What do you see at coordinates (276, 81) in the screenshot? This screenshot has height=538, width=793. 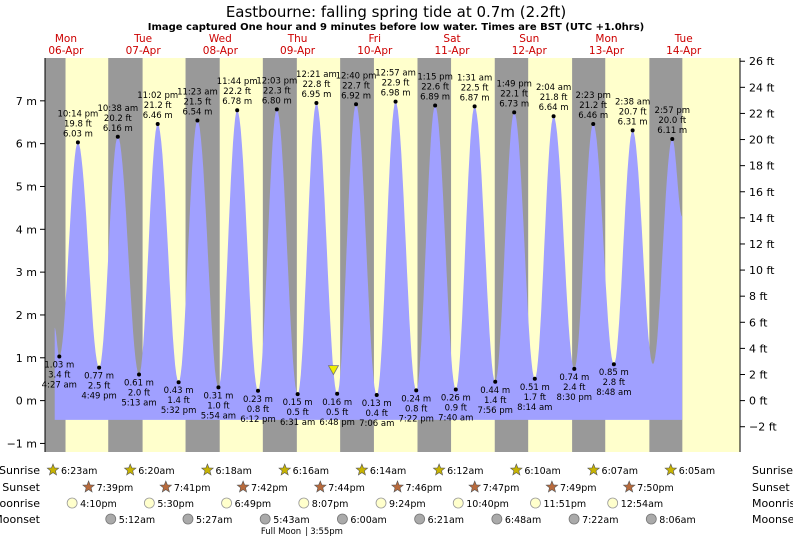 I see `high-tide-label: 12:03 pm` at bounding box center [276, 81].